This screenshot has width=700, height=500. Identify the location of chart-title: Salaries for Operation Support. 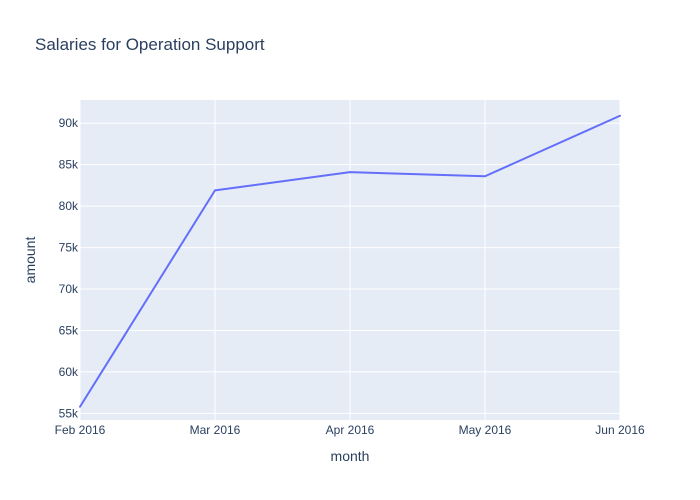
(150, 44).